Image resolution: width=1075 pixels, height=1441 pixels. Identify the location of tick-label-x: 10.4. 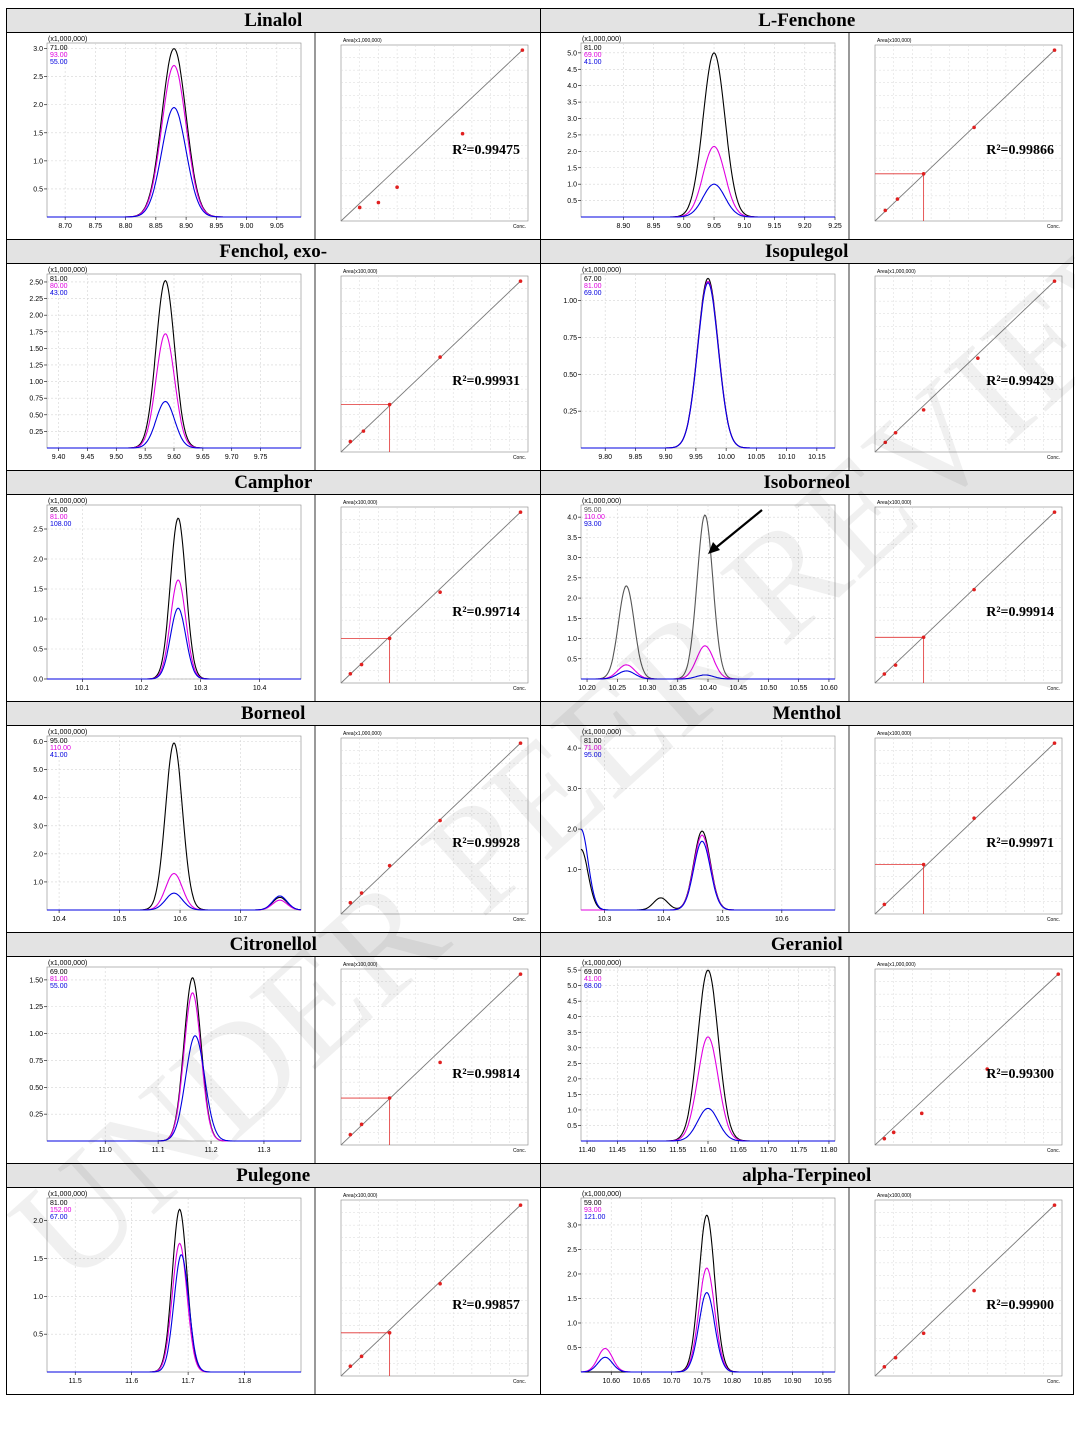
(663, 919).